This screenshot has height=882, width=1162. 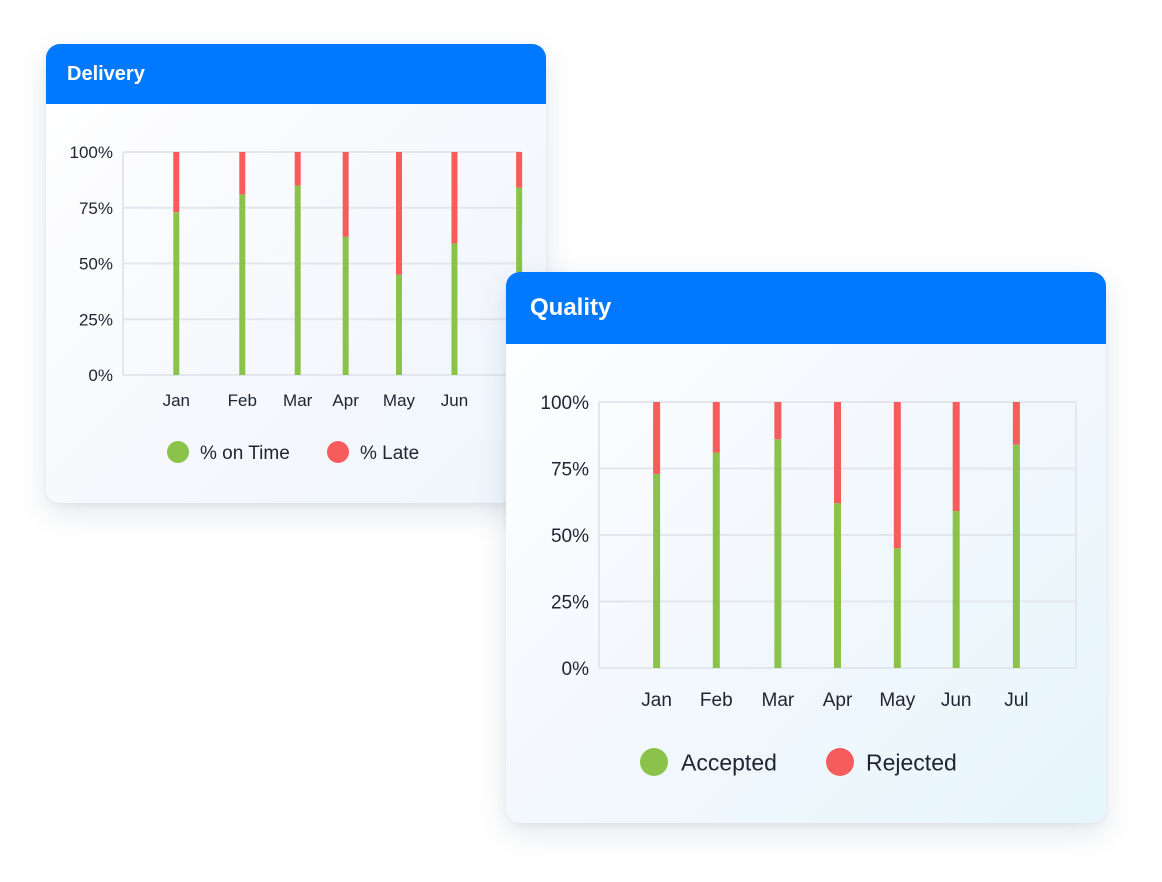 I want to click on delivery-bar-positive-may, so click(x=398, y=324).